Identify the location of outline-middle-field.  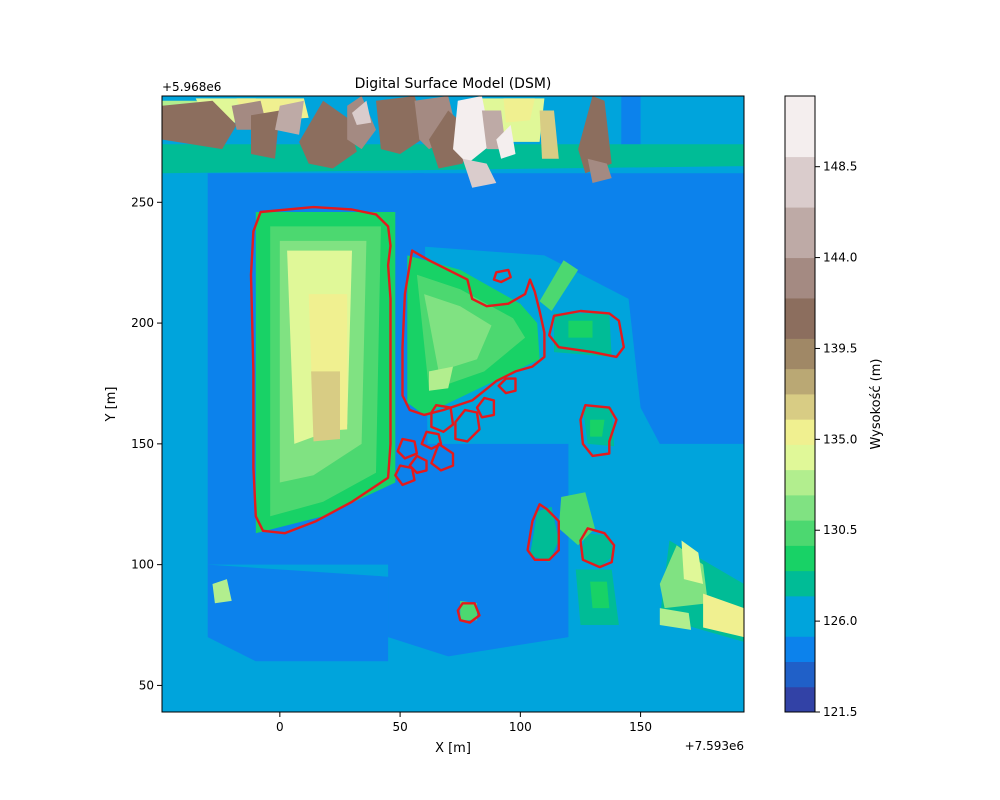
(473, 333).